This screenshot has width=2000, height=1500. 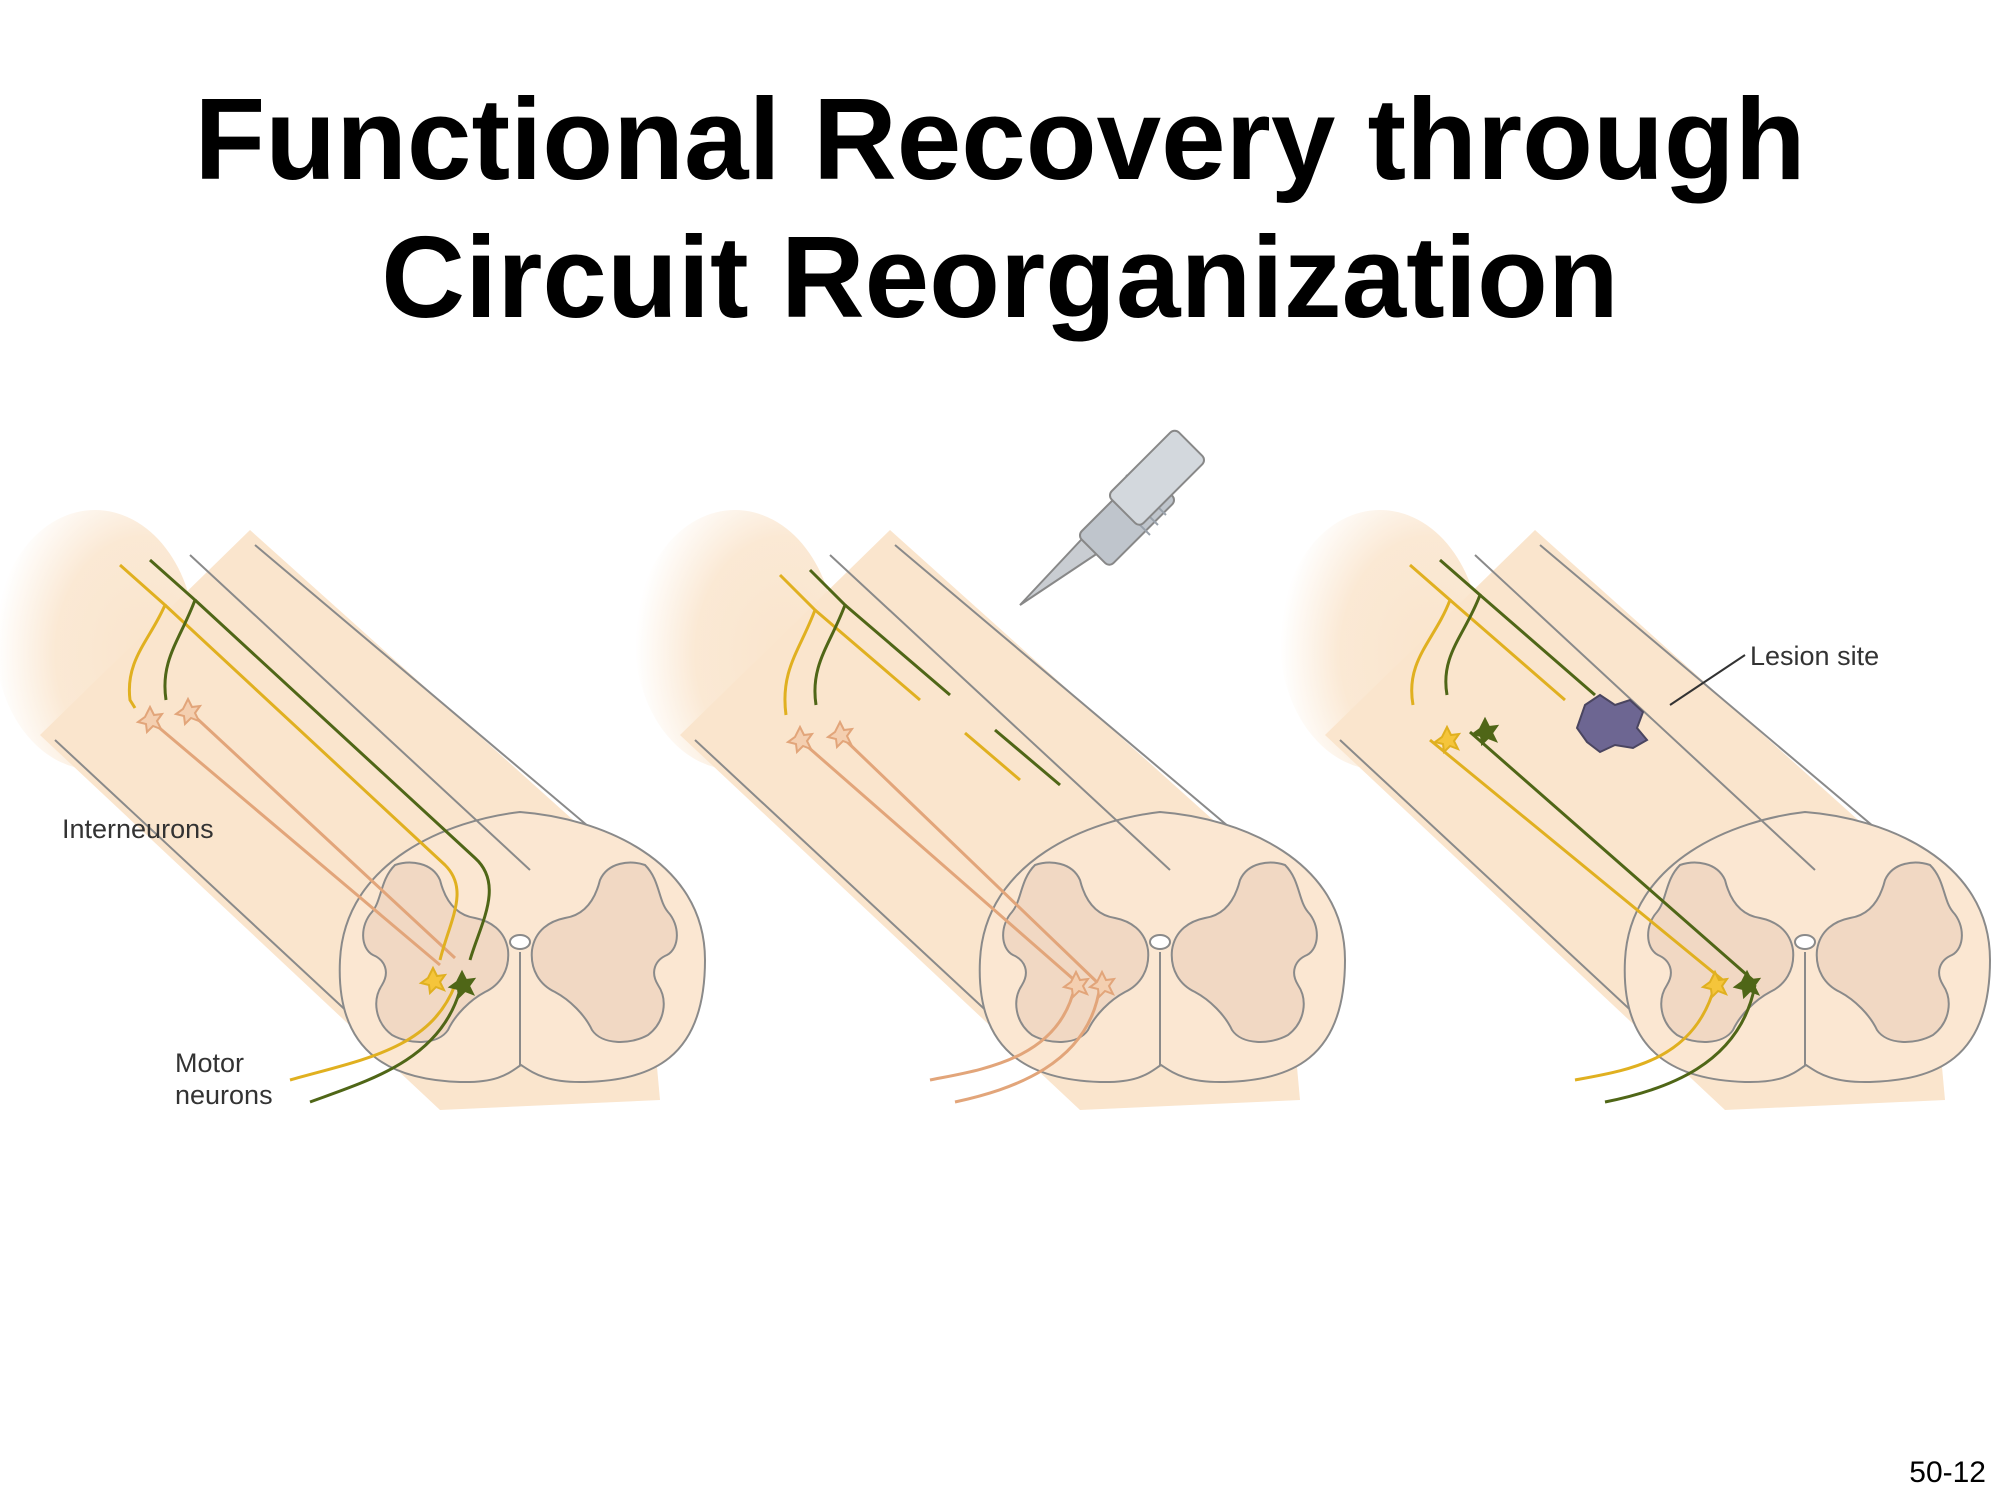 What do you see at coordinates (1947, 1472) in the screenshot?
I see `slide-number: 50-12` at bounding box center [1947, 1472].